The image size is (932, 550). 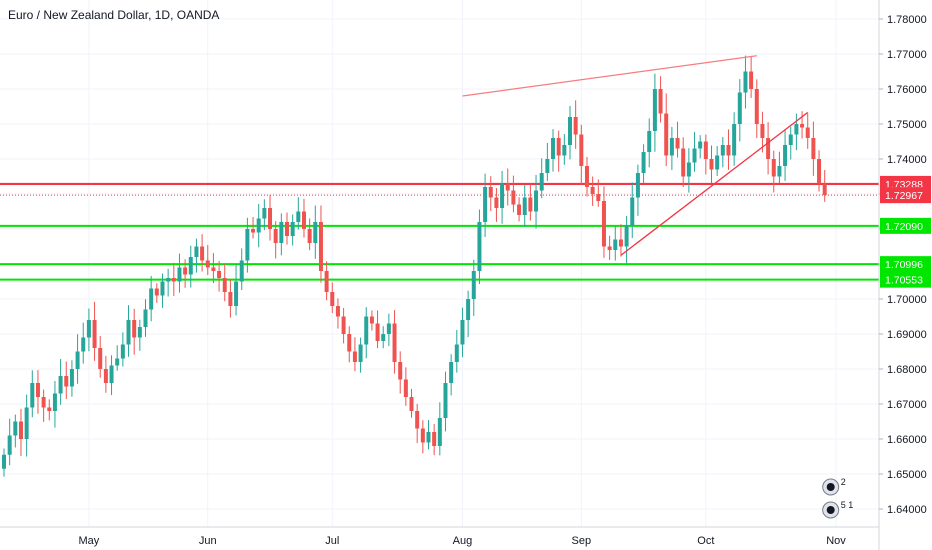 I want to click on y-tick-label: 1.64000, so click(x=907, y=510).